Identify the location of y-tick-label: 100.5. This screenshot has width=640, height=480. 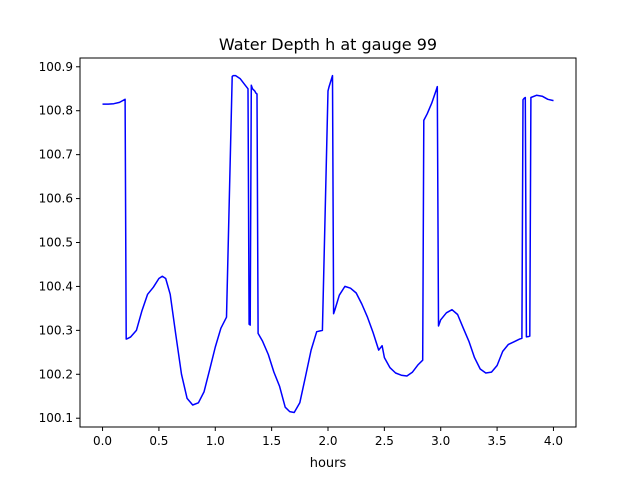
(56, 243).